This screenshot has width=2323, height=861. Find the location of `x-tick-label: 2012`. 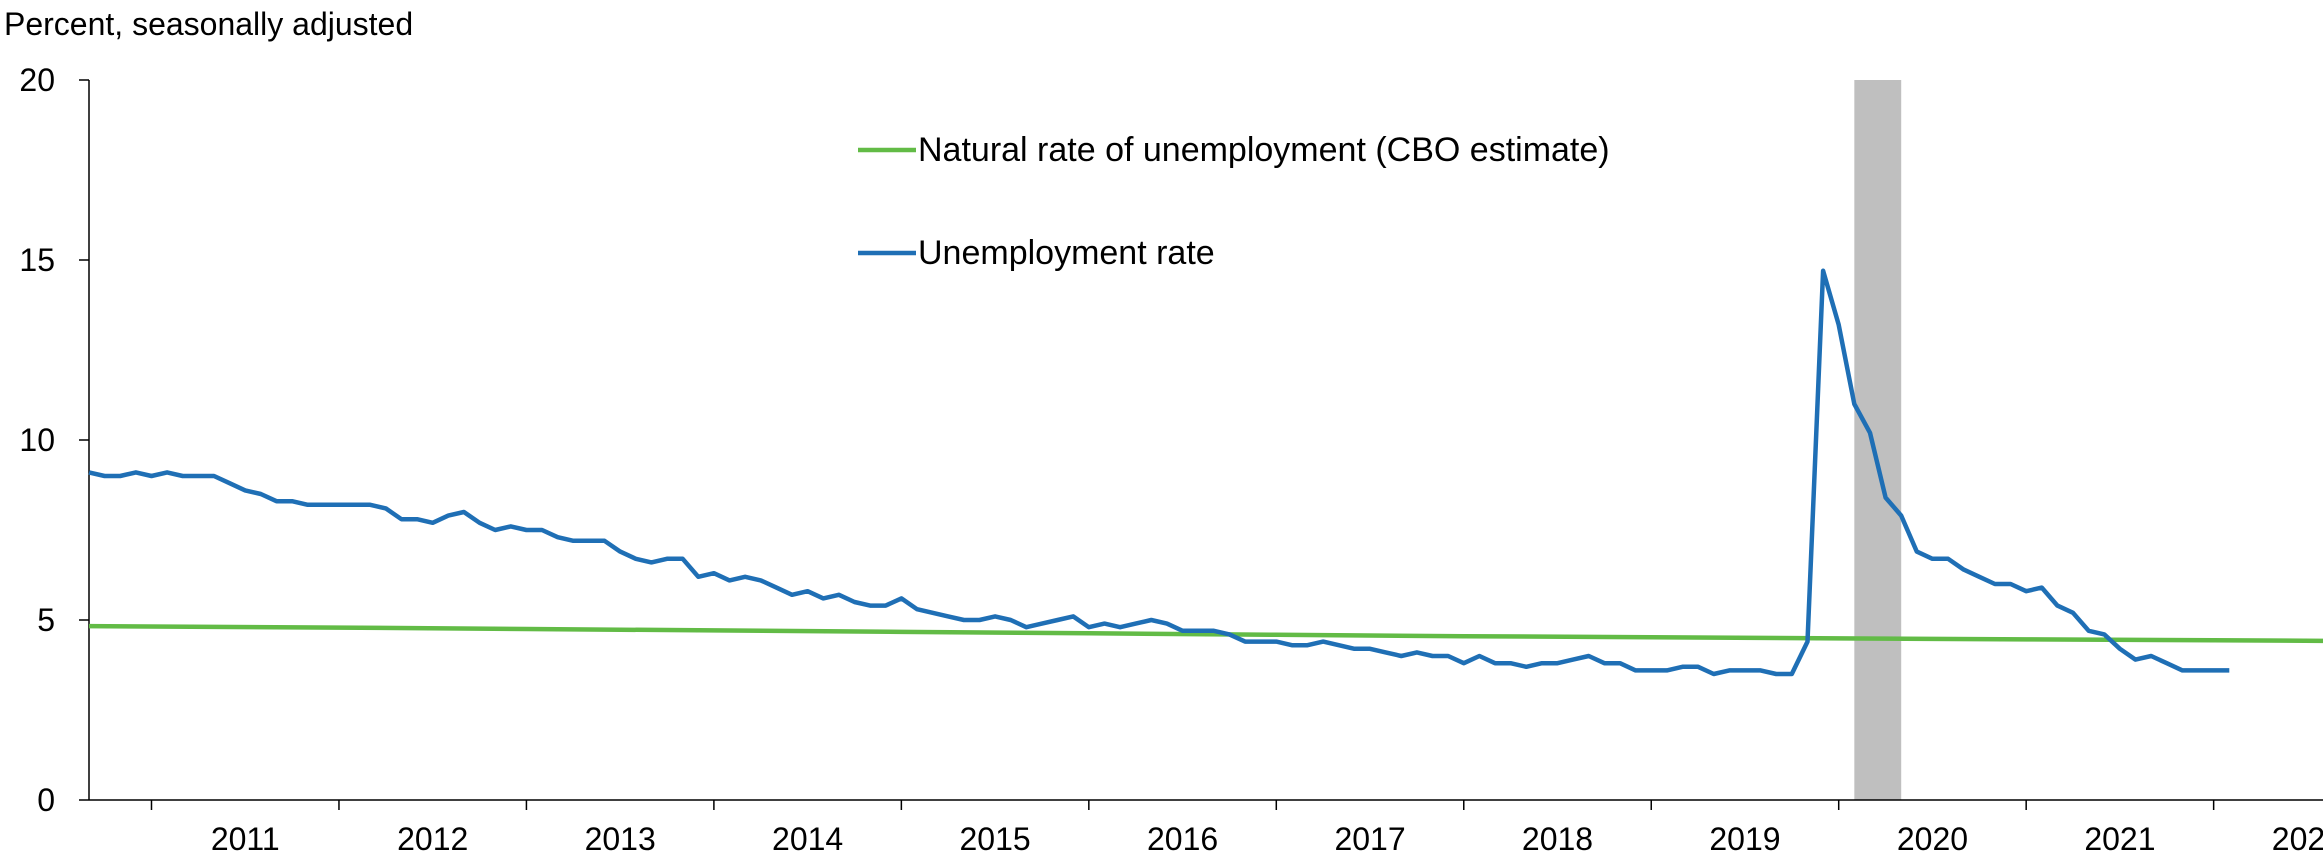

x-tick-label: 2012 is located at coordinates (432, 839).